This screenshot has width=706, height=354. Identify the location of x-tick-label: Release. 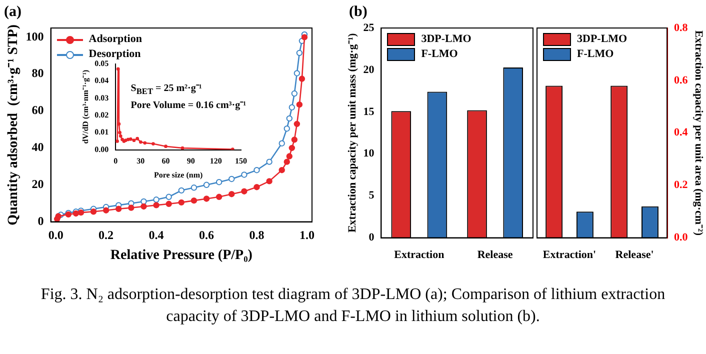
(495, 255).